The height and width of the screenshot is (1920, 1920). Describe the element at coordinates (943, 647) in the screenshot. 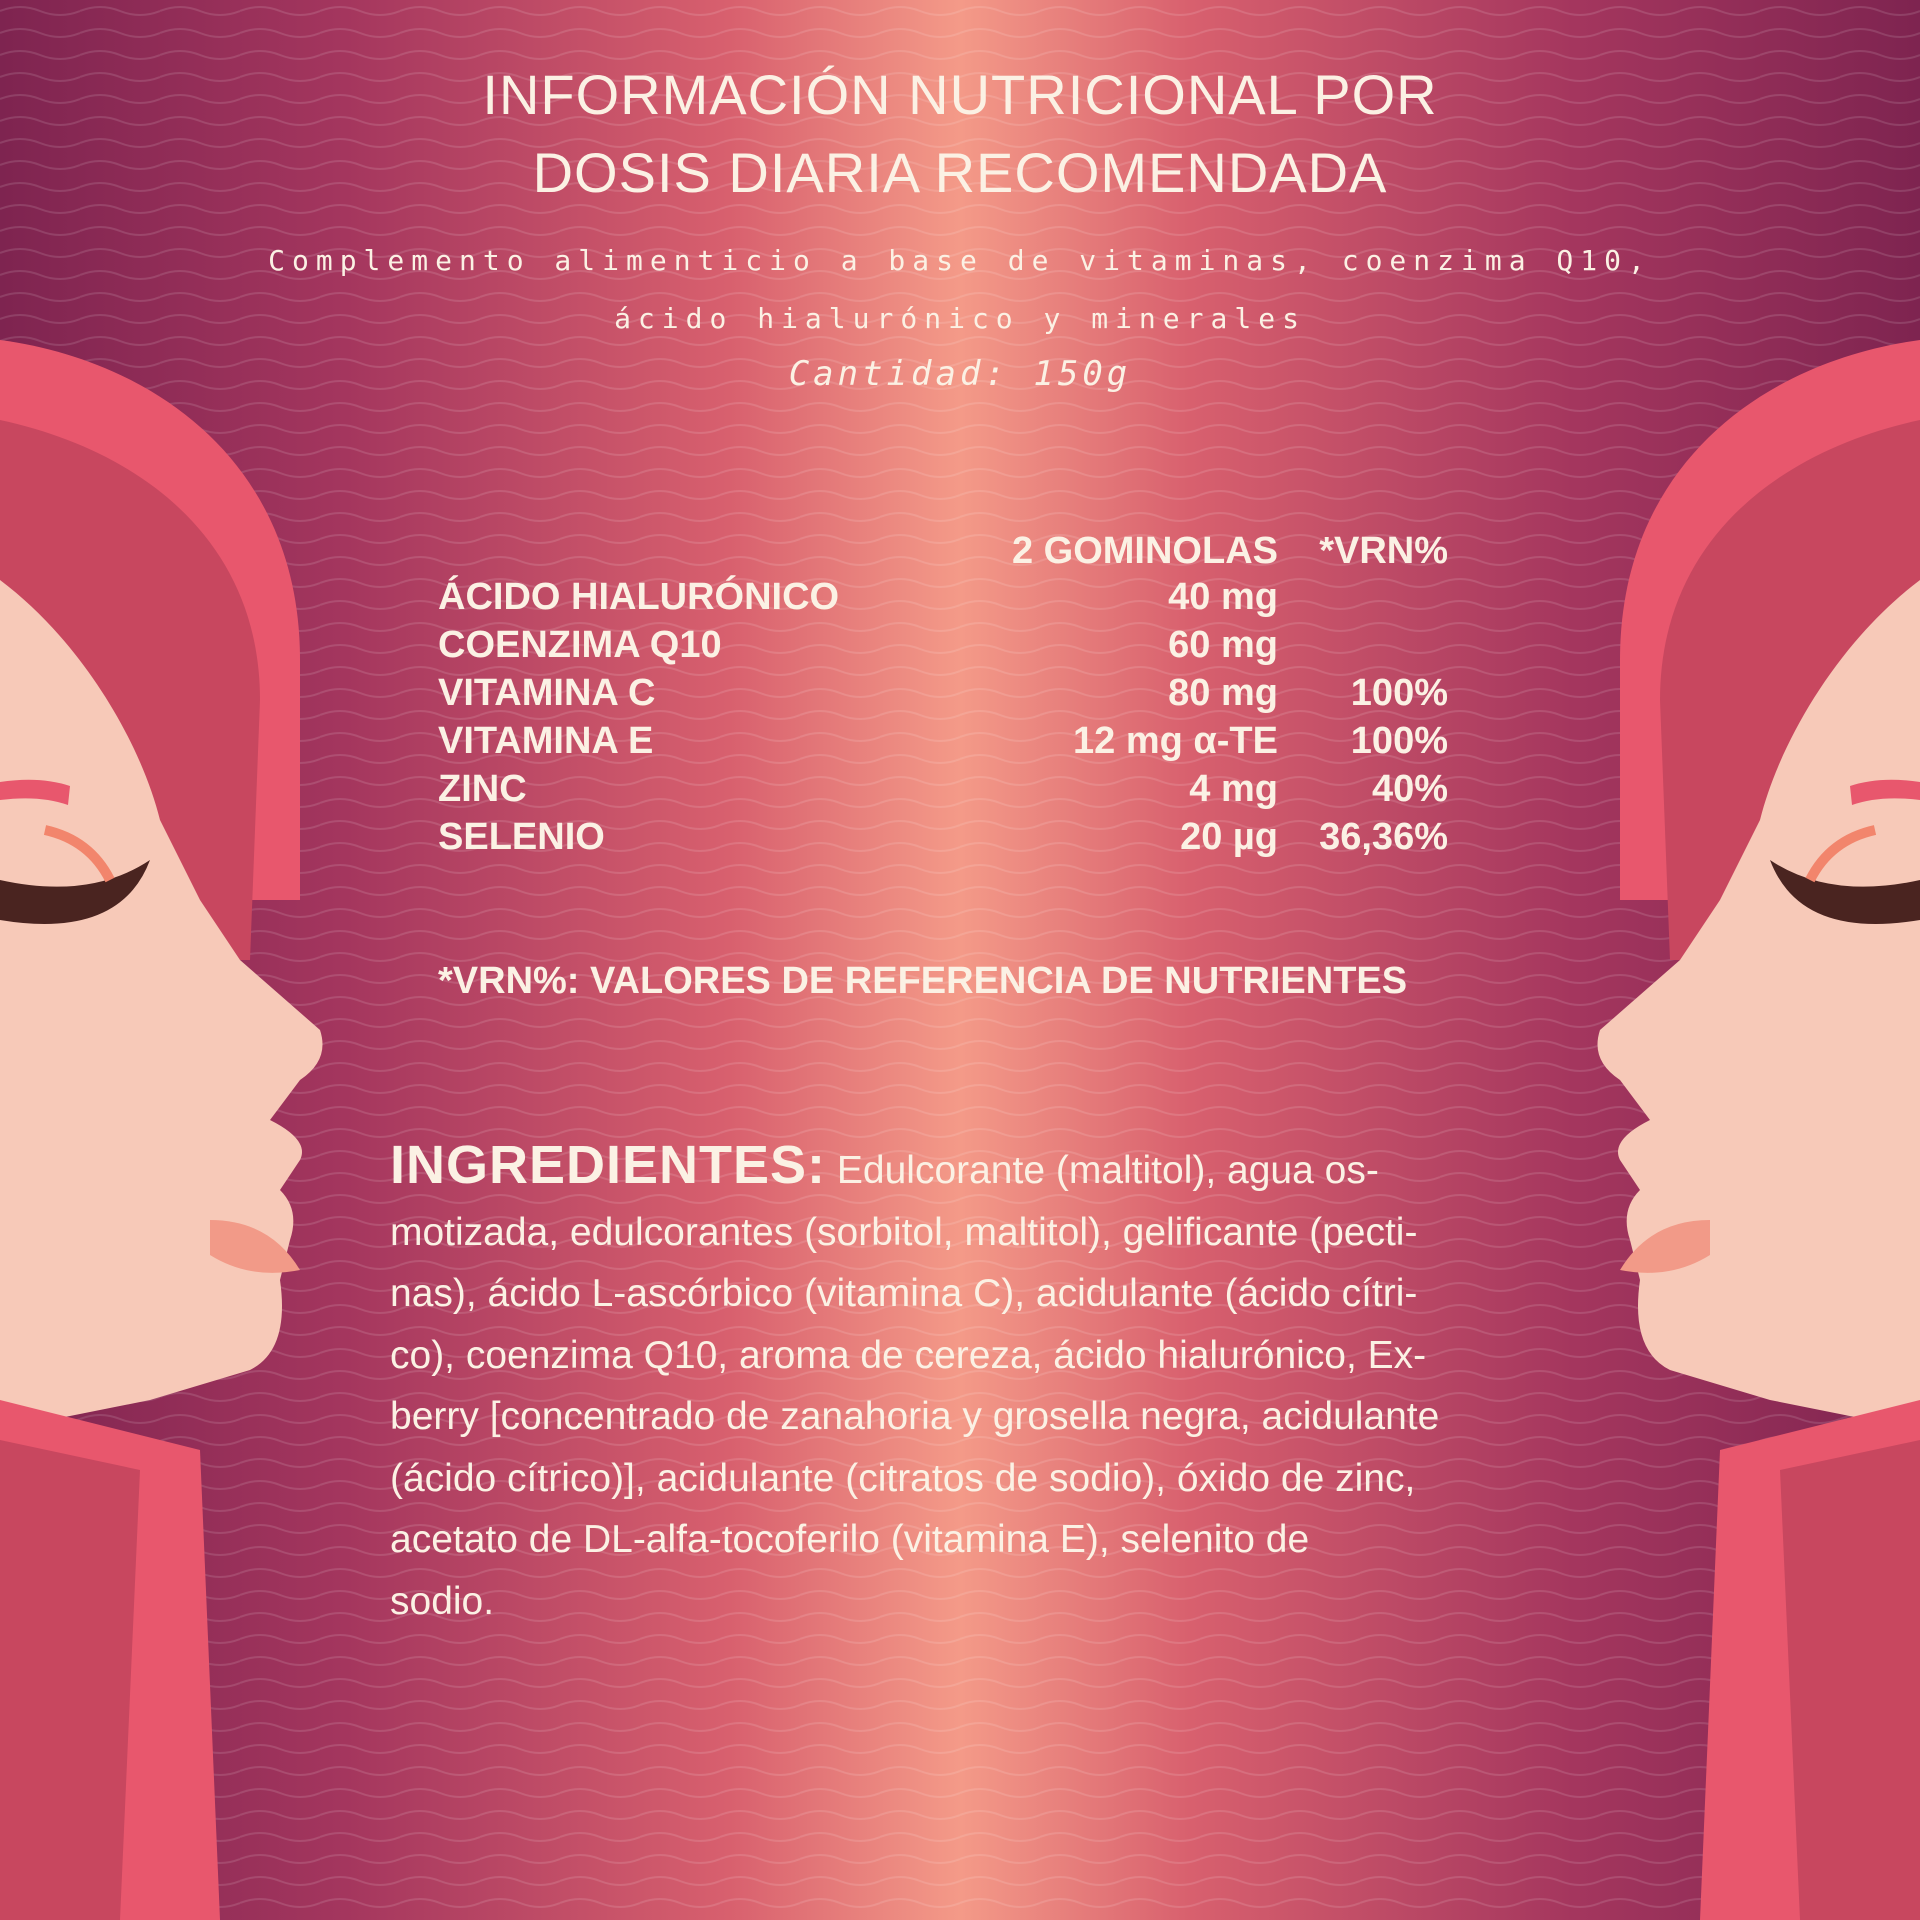

I see `table-row: COENZIMA Q10 60 mg` at that location.